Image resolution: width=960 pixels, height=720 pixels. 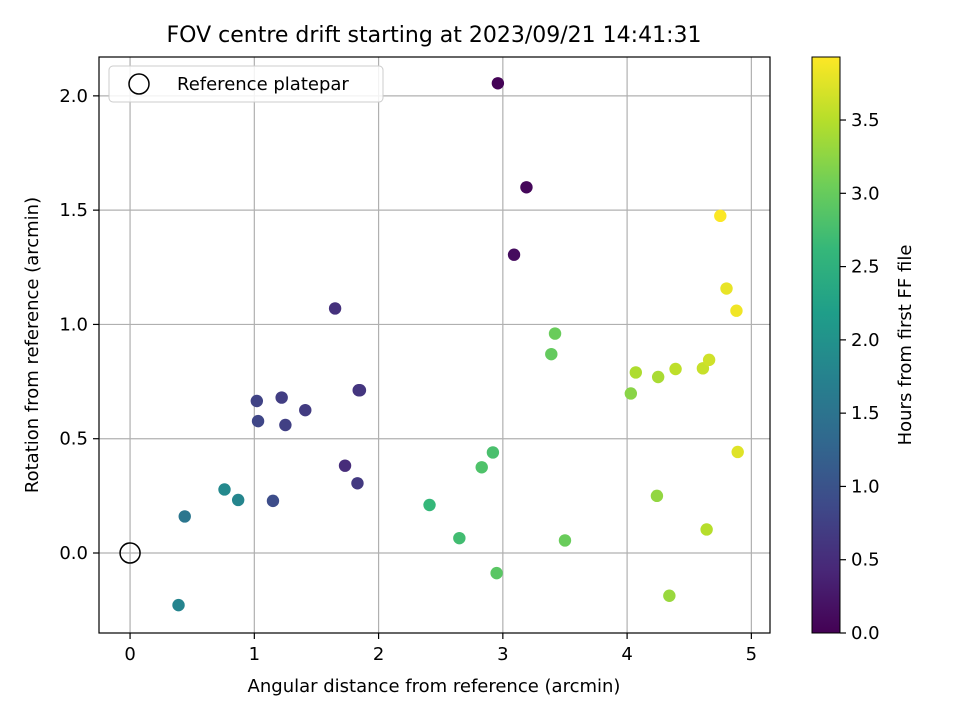 What do you see at coordinates (129, 654) in the screenshot?
I see `x-tick-label: 0` at bounding box center [129, 654].